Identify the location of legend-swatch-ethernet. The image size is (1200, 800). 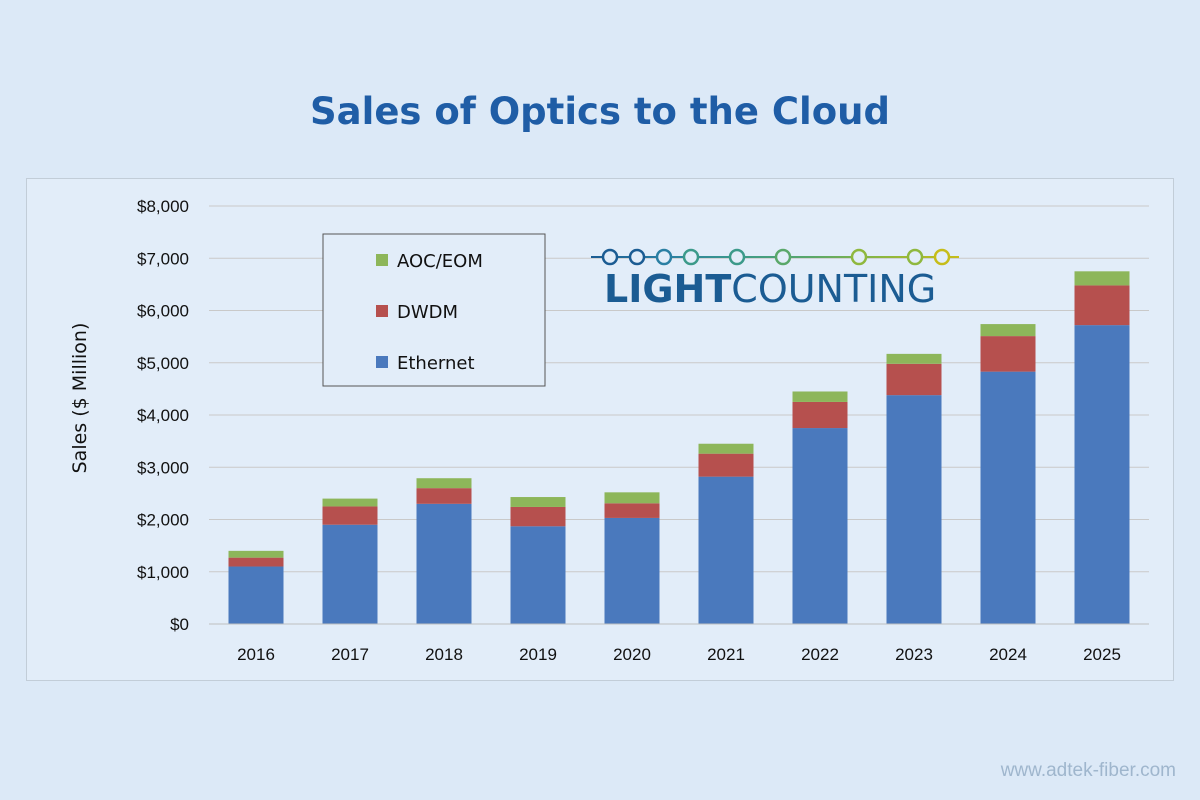
(382, 362).